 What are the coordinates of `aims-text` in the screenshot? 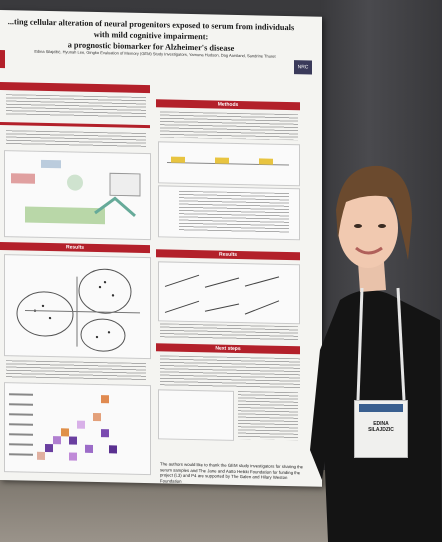 It's located at (76, 139).